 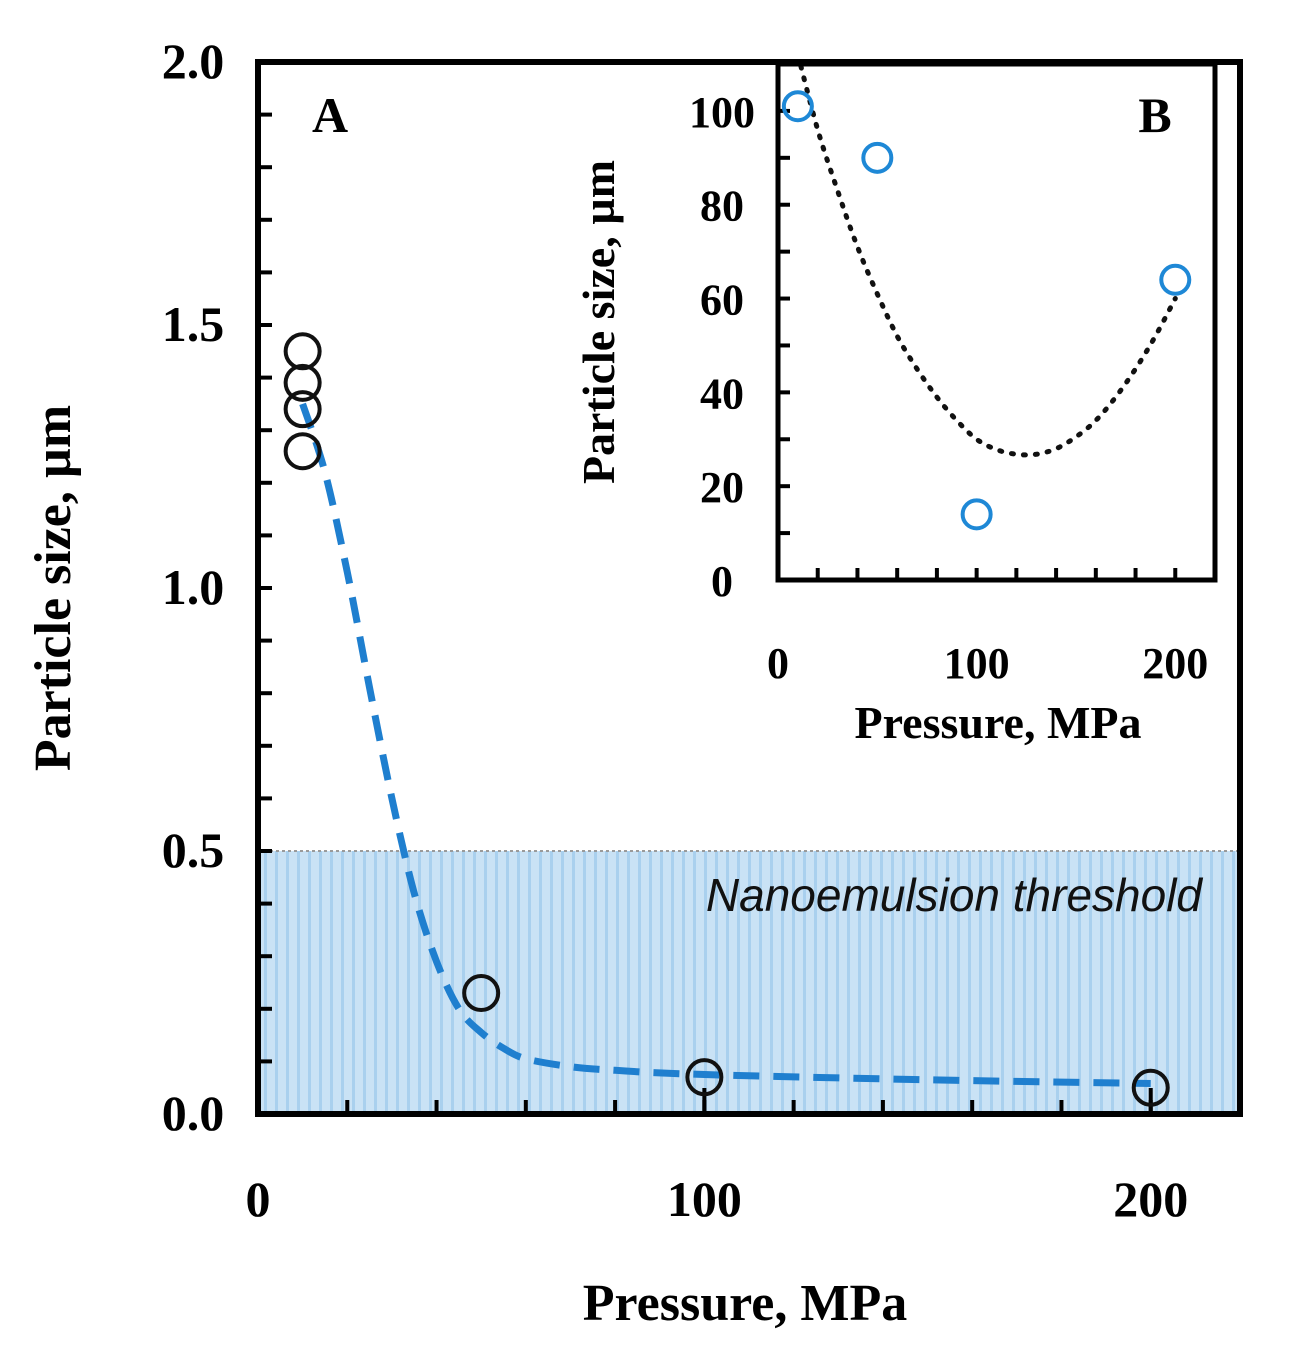 I want to click on panel-a-y-tick-label: 1.0, so click(x=193, y=587).